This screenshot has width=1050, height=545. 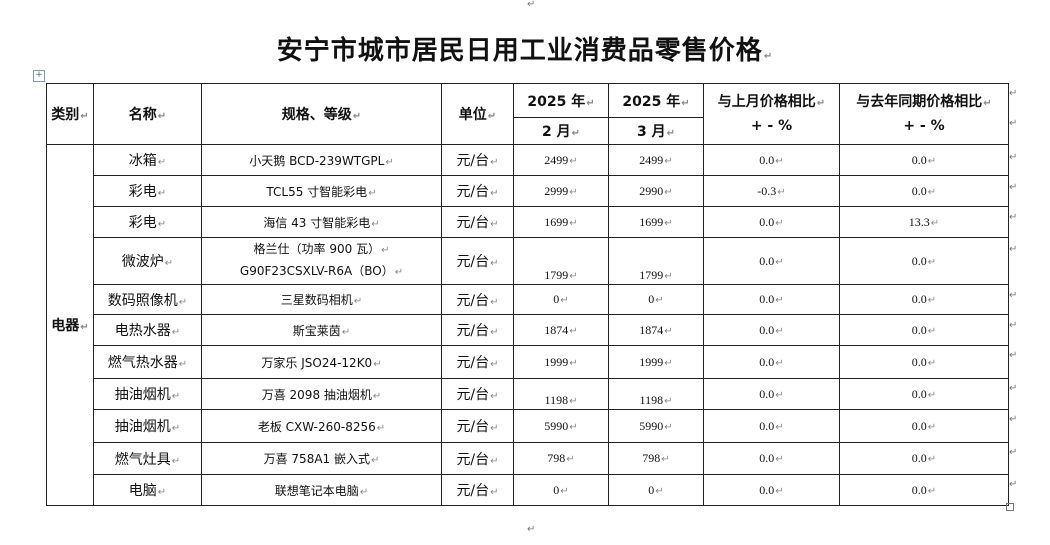 What do you see at coordinates (321, 490) in the screenshot?
I see `item-spec: 联想笔记本电脑↵` at bounding box center [321, 490].